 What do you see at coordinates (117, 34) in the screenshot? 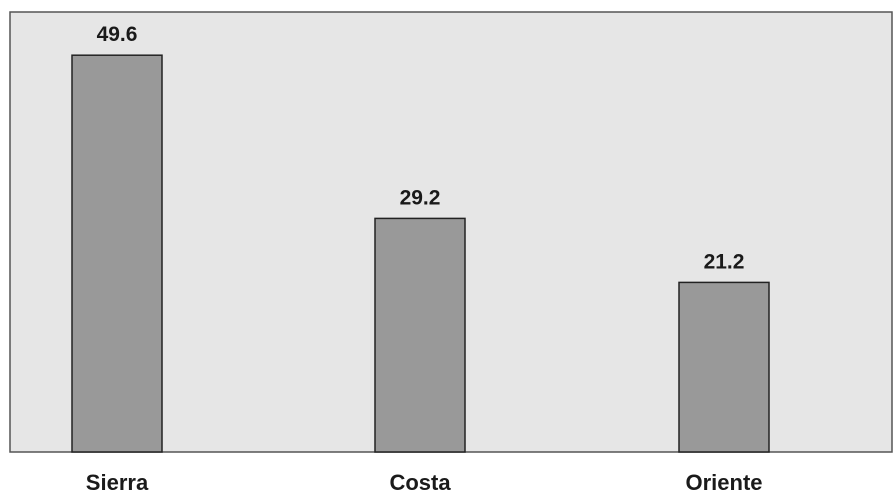
I see `value-label-sierra: 49.6` at bounding box center [117, 34].